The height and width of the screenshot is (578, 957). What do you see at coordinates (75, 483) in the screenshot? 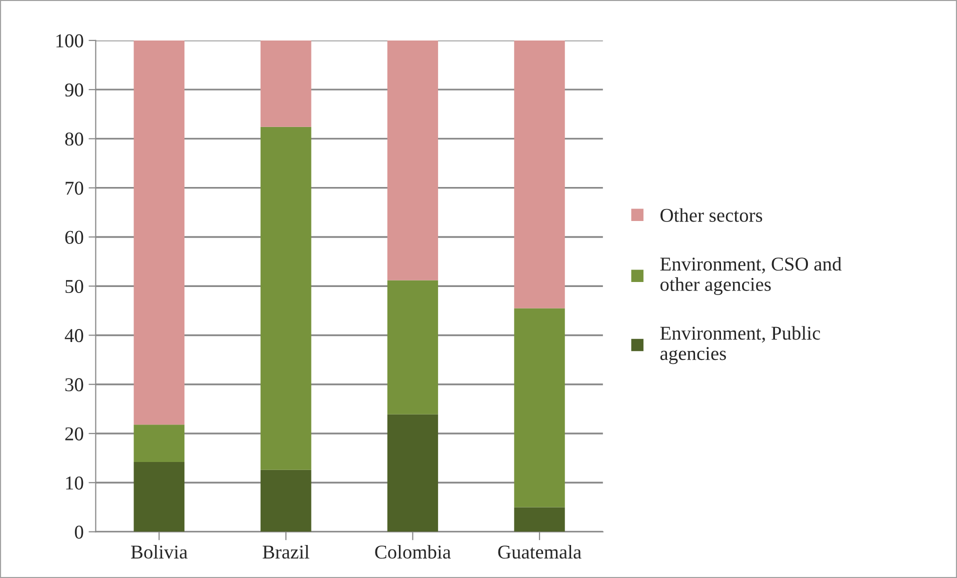
I see `y-tick-label: 10` at bounding box center [75, 483].